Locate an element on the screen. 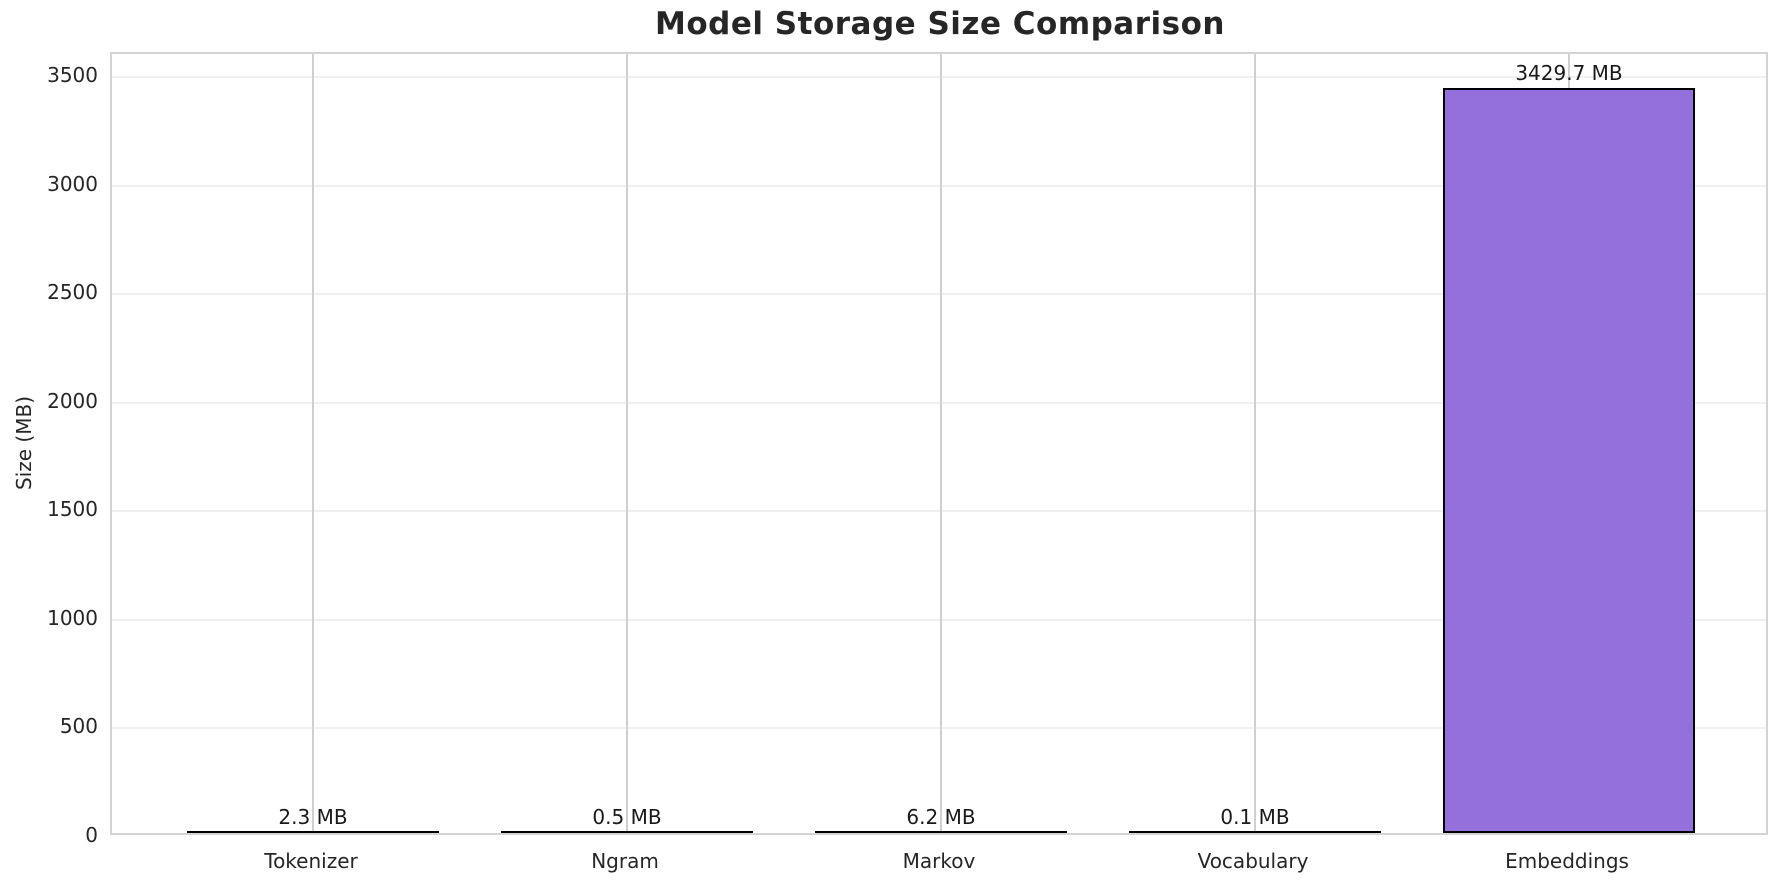 Image resolution: width=1784 pixels, height=886 pixels. bar-value-label: 2.3 MB is located at coordinates (313, 817).